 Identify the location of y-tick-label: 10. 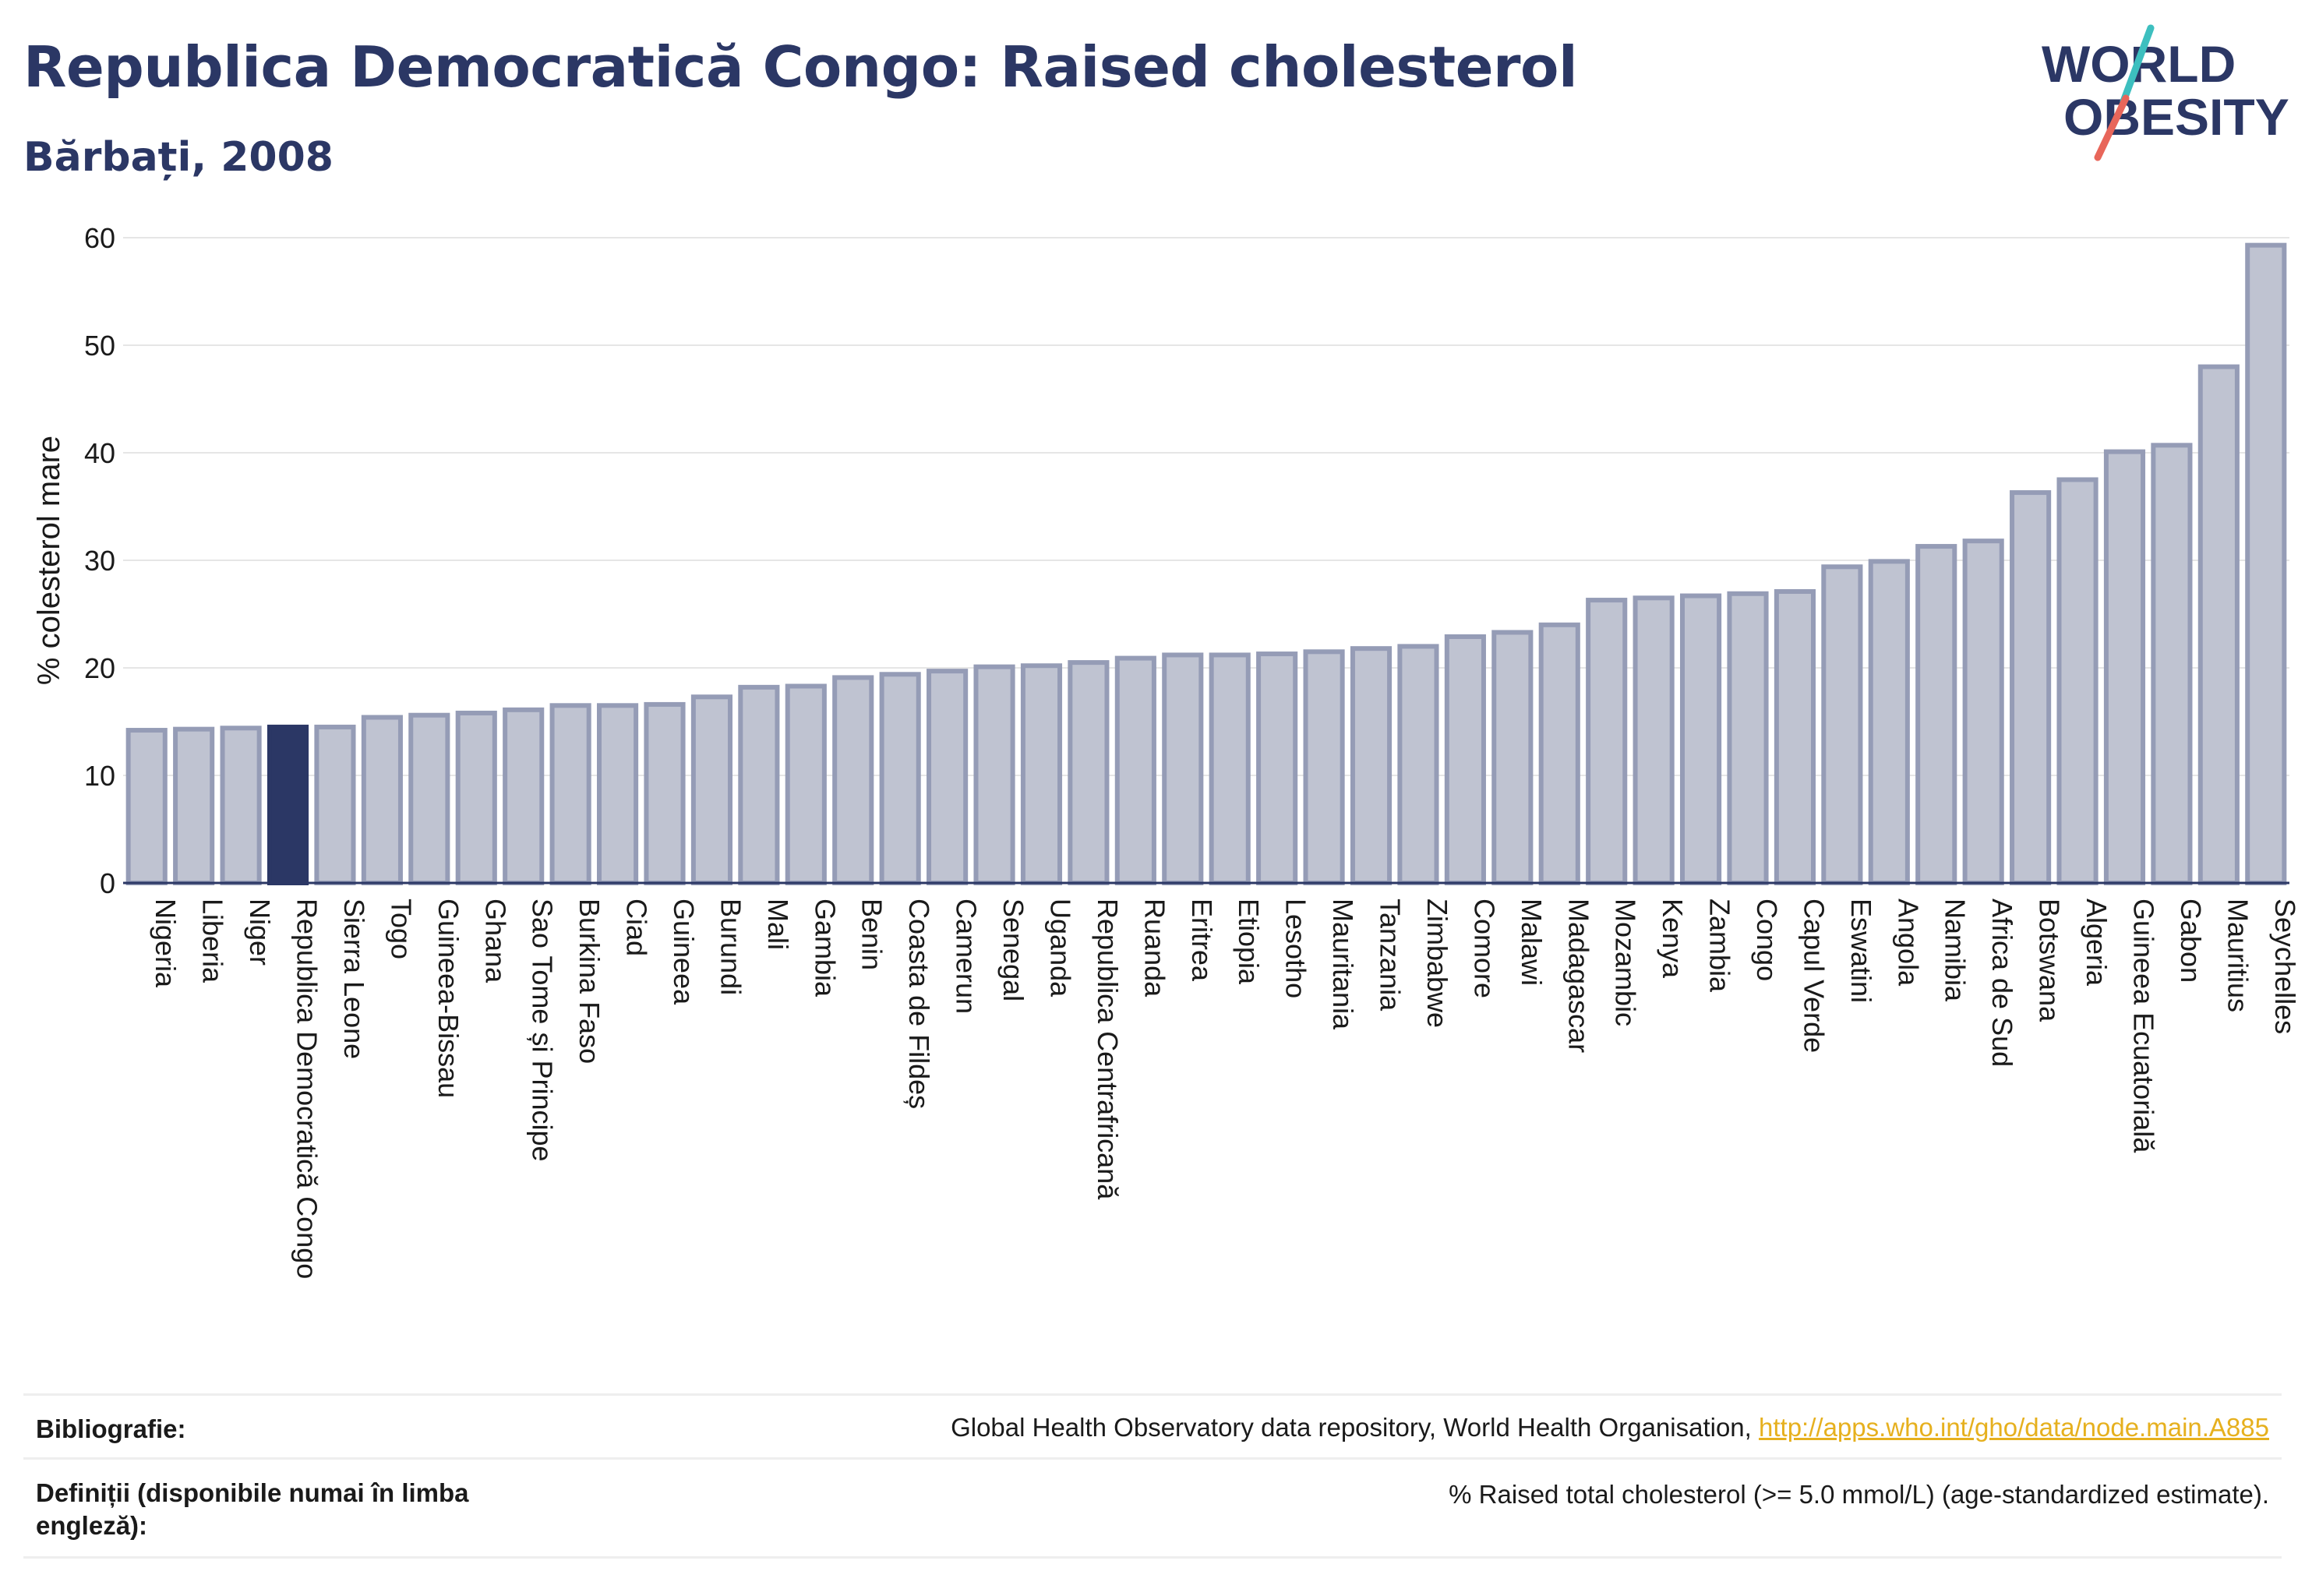
(99, 776).